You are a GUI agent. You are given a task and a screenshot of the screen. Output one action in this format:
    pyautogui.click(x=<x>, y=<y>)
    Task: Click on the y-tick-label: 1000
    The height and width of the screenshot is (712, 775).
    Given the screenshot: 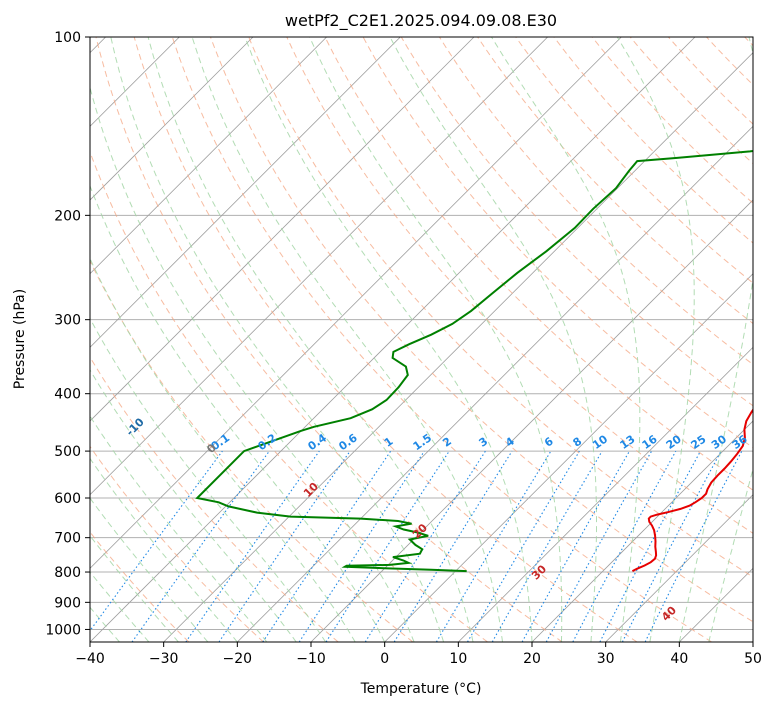 What is the action you would take?
    pyautogui.click(x=63, y=630)
    